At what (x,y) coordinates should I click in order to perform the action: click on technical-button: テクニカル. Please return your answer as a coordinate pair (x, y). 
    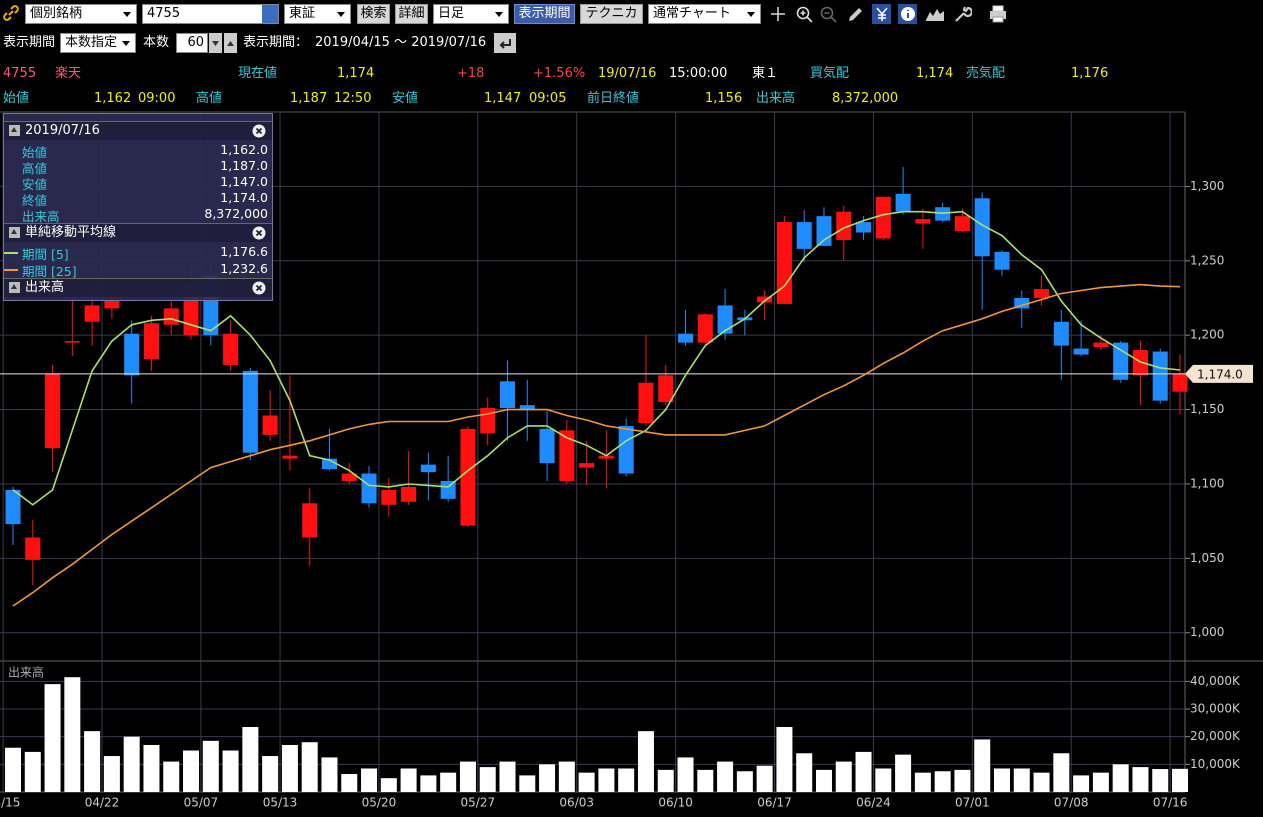
    Looking at the image, I should click on (611, 21).